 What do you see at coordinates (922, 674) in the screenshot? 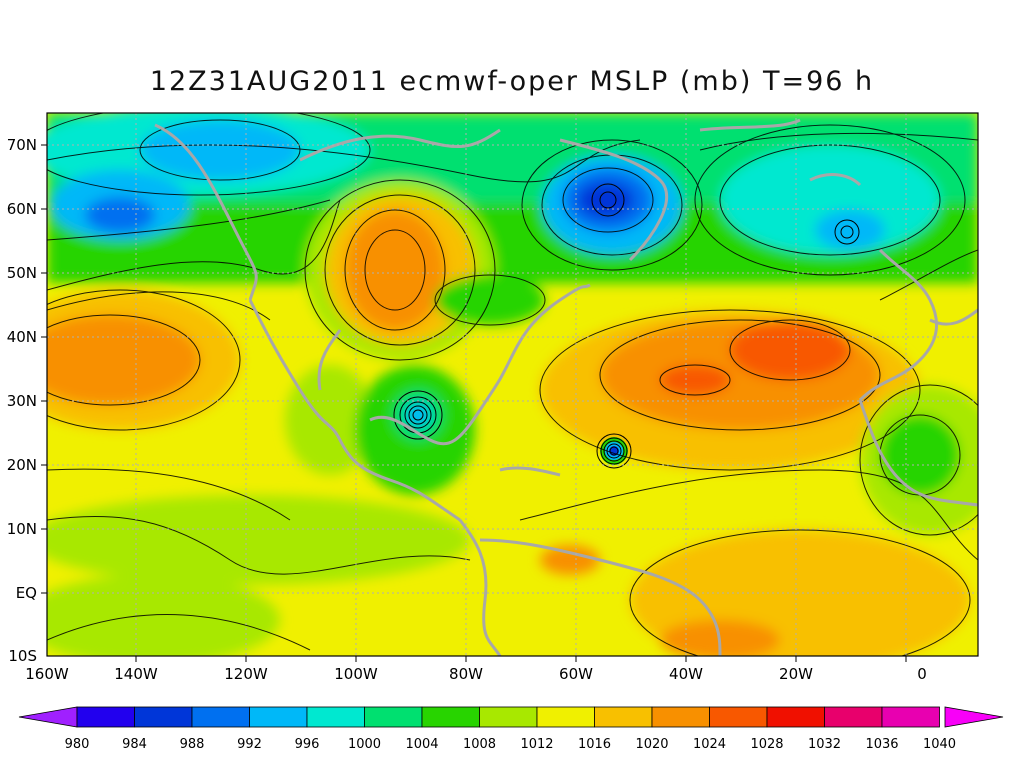
I see `lon-label: 0` at bounding box center [922, 674].